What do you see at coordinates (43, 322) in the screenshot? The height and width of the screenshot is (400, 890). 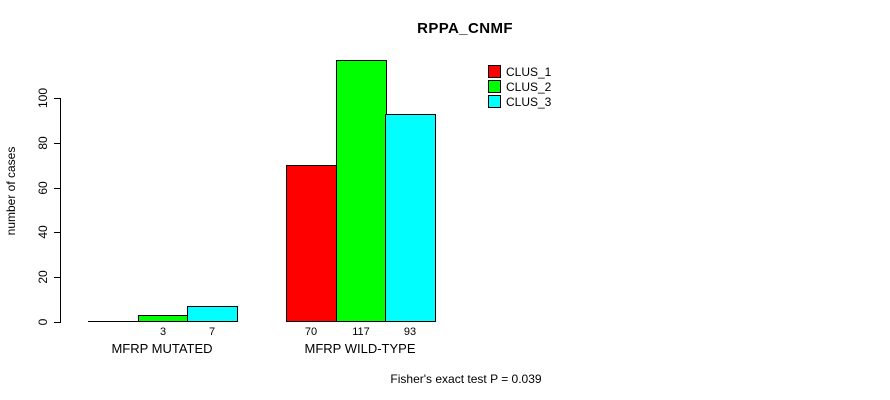 I see `y-tick-label: 0` at bounding box center [43, 322].